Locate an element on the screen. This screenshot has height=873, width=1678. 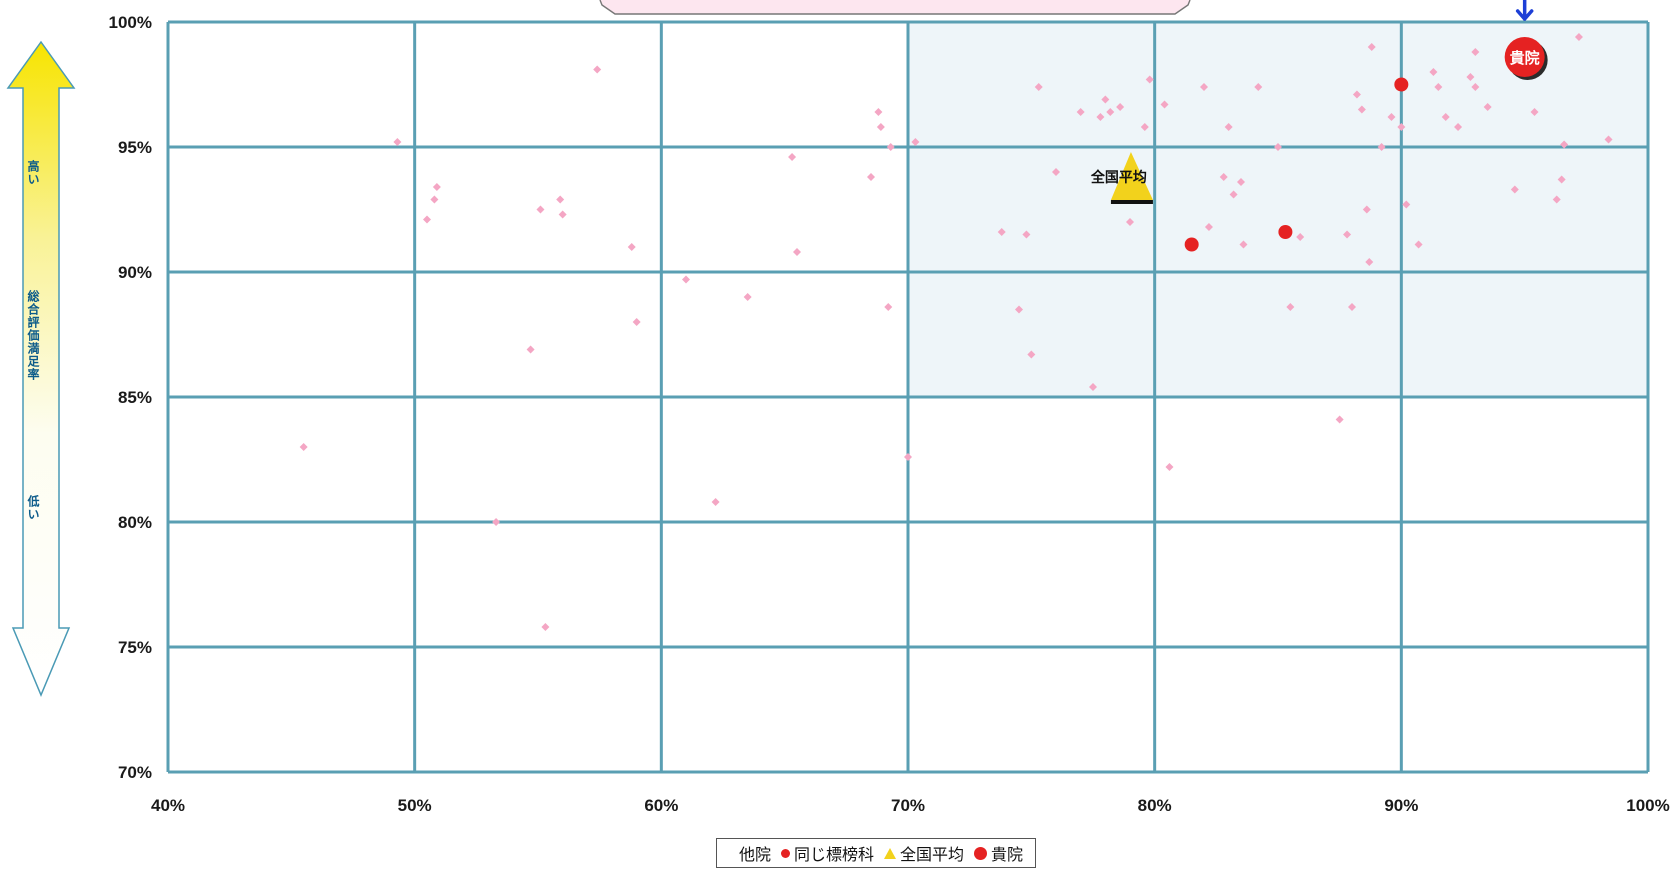
arrow-label-high: 高い is located at coordinates (33, 173).